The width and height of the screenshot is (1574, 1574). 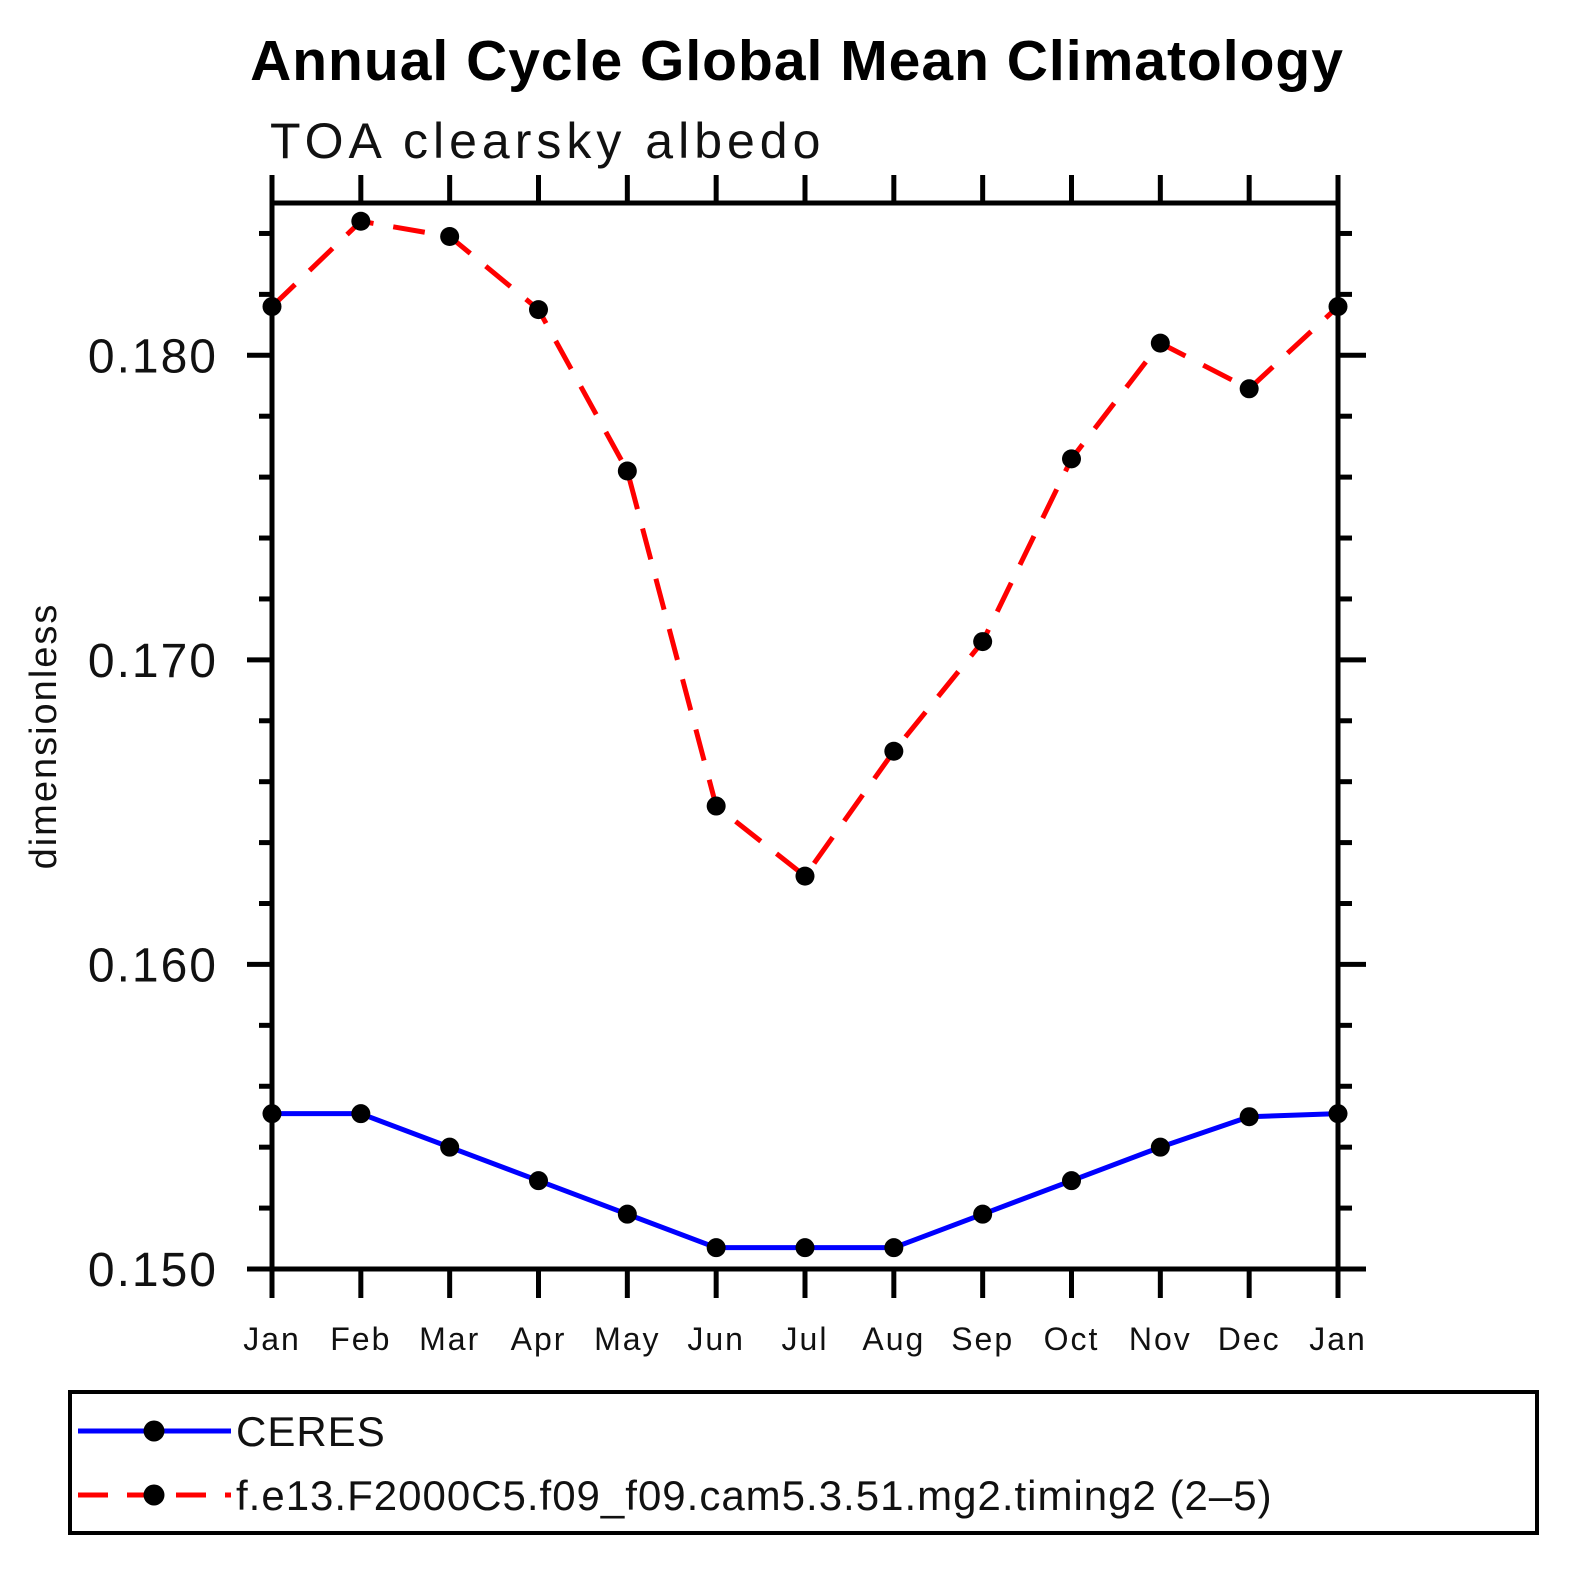 I want to click on x-tick-label: Jun, so click(x=716, y=1339).